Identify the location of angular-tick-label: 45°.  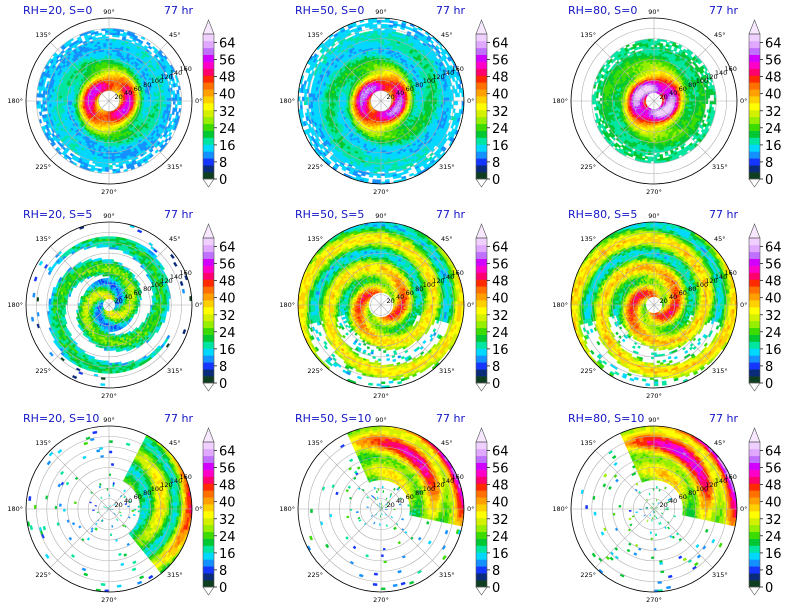
(175, 35).